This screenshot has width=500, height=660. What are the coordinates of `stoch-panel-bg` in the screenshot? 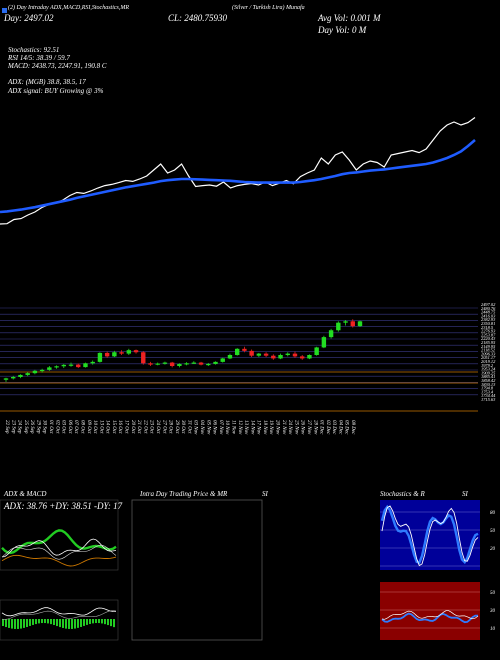 It's located at (430, 535).